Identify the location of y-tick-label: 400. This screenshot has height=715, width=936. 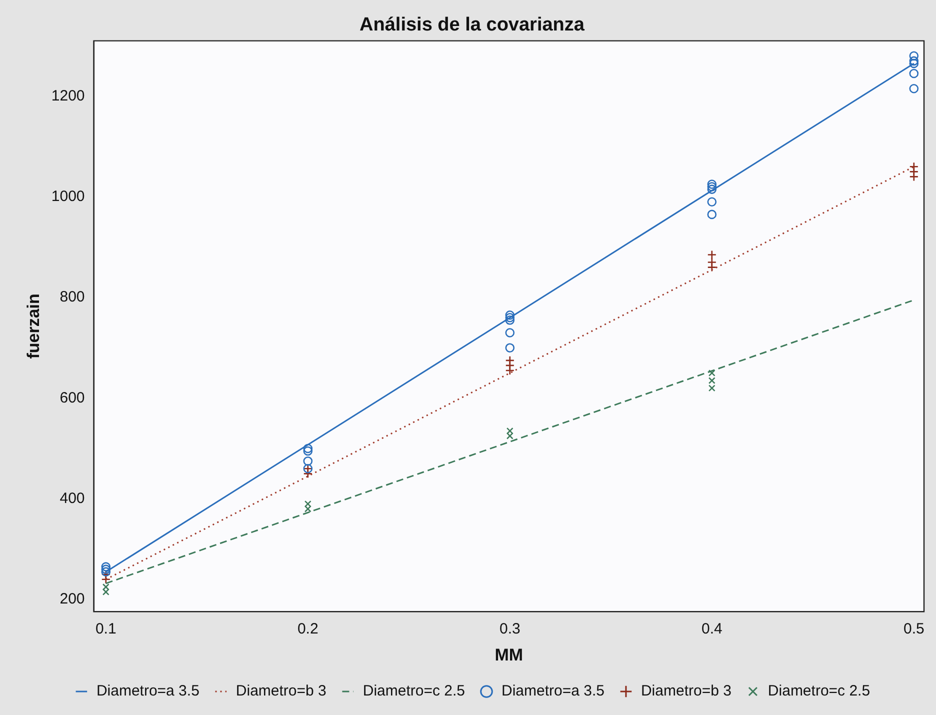
(72, 498).